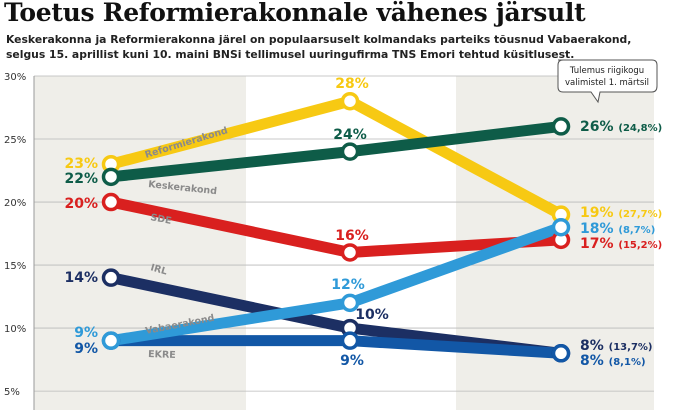  I want to click on data-label-sde: 16%, so click(352, 236).